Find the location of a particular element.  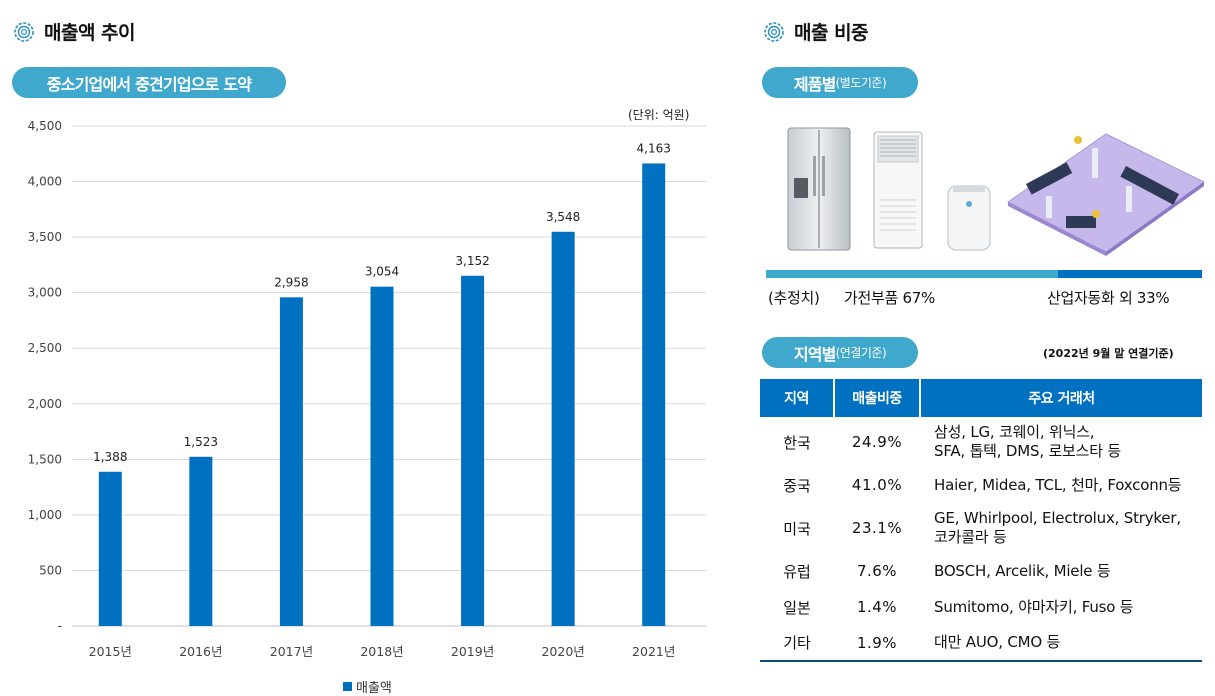

region-pill-sub: (연결기준) is located at coordinates (861, 353).